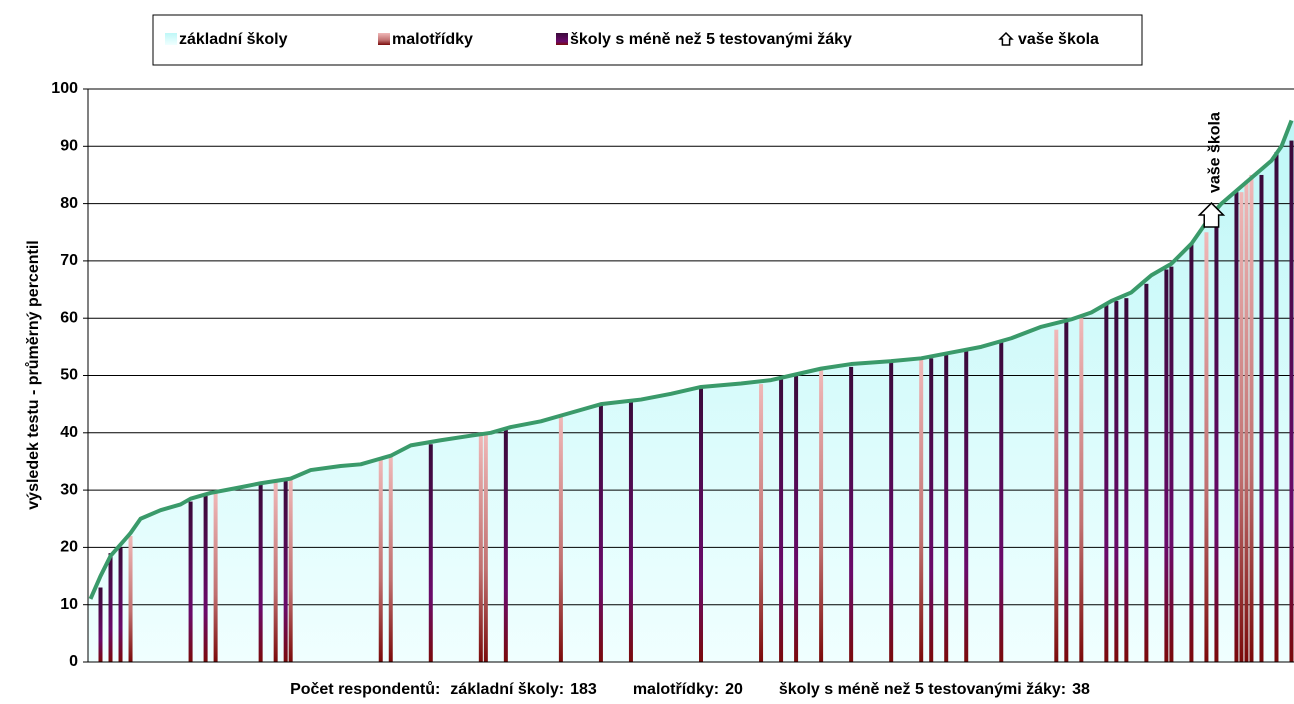 This screenshot has width=1294, height=704. Describe the element at coordinates (73, 661) in the screenshot. I see `y-tick-label: 0` at that location.